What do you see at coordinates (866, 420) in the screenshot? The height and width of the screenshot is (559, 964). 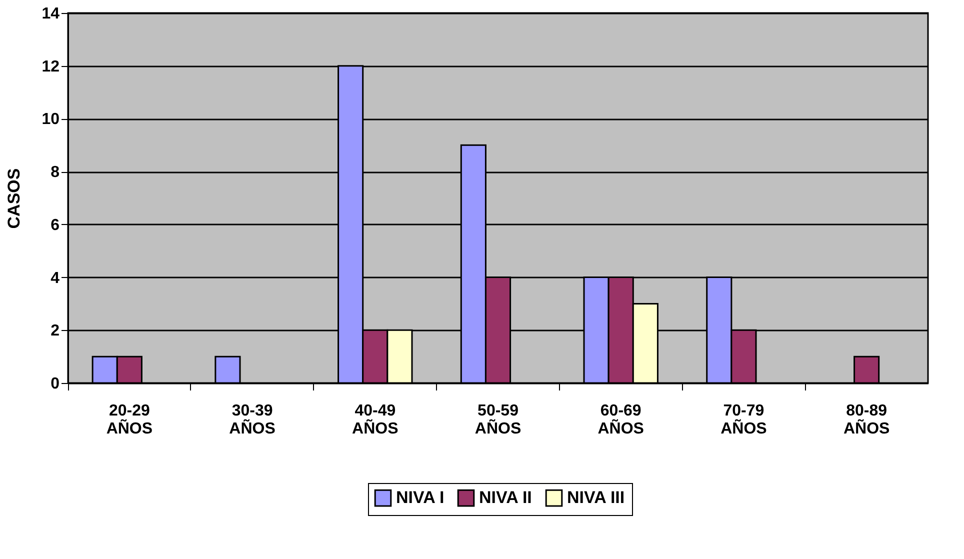 I see `x-tick-label: 80-89 AÑOS` at bounding box center [866, 420].